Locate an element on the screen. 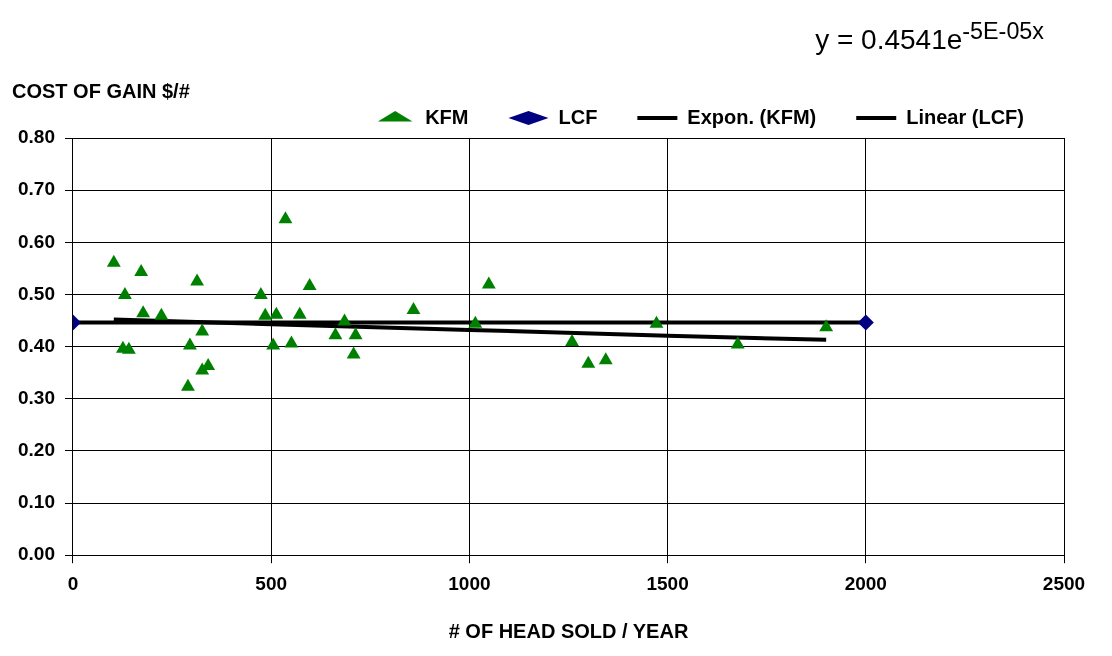 The height and width of the screenshot is (656, 1112). legend-label: Linear (LCF) is located at coordinates (965, 116).